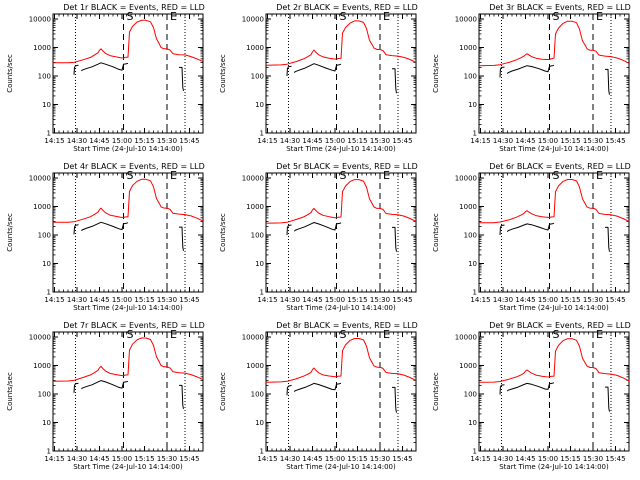 The image size is (640, 480). What do you see at coordinates (560, 325) in the screenshot?
I see `panel-title: Det 9r BLACK = Events, RED = LLD` at bounding box center [560, 325].